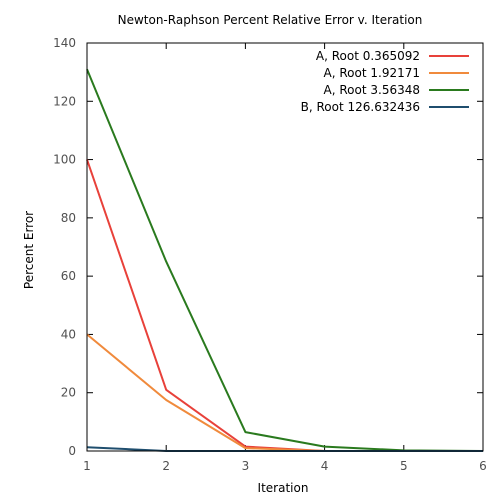 This screenshot has width=500, height=500. What do you see at coordinates (404, 466) in the screenshot?
I see `x-tick-label: 5` at bounding box center [404, 466].